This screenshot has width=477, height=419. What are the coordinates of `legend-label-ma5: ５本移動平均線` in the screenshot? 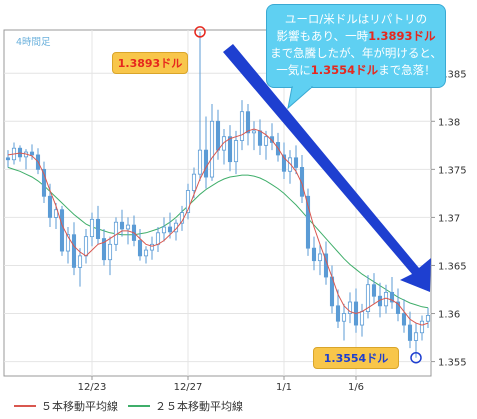 It's located at (79, 406).